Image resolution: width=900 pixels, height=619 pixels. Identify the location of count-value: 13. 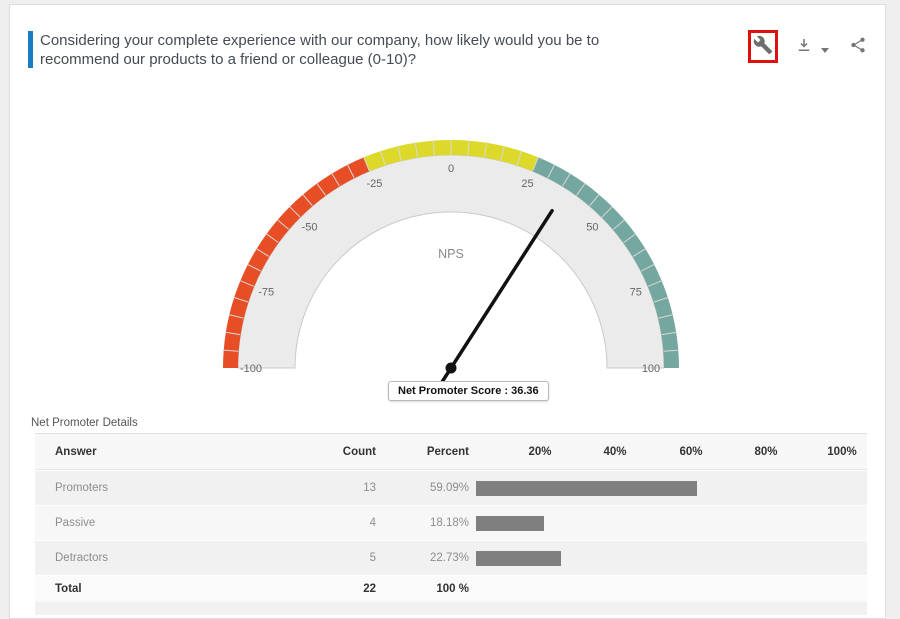
(369, 488).